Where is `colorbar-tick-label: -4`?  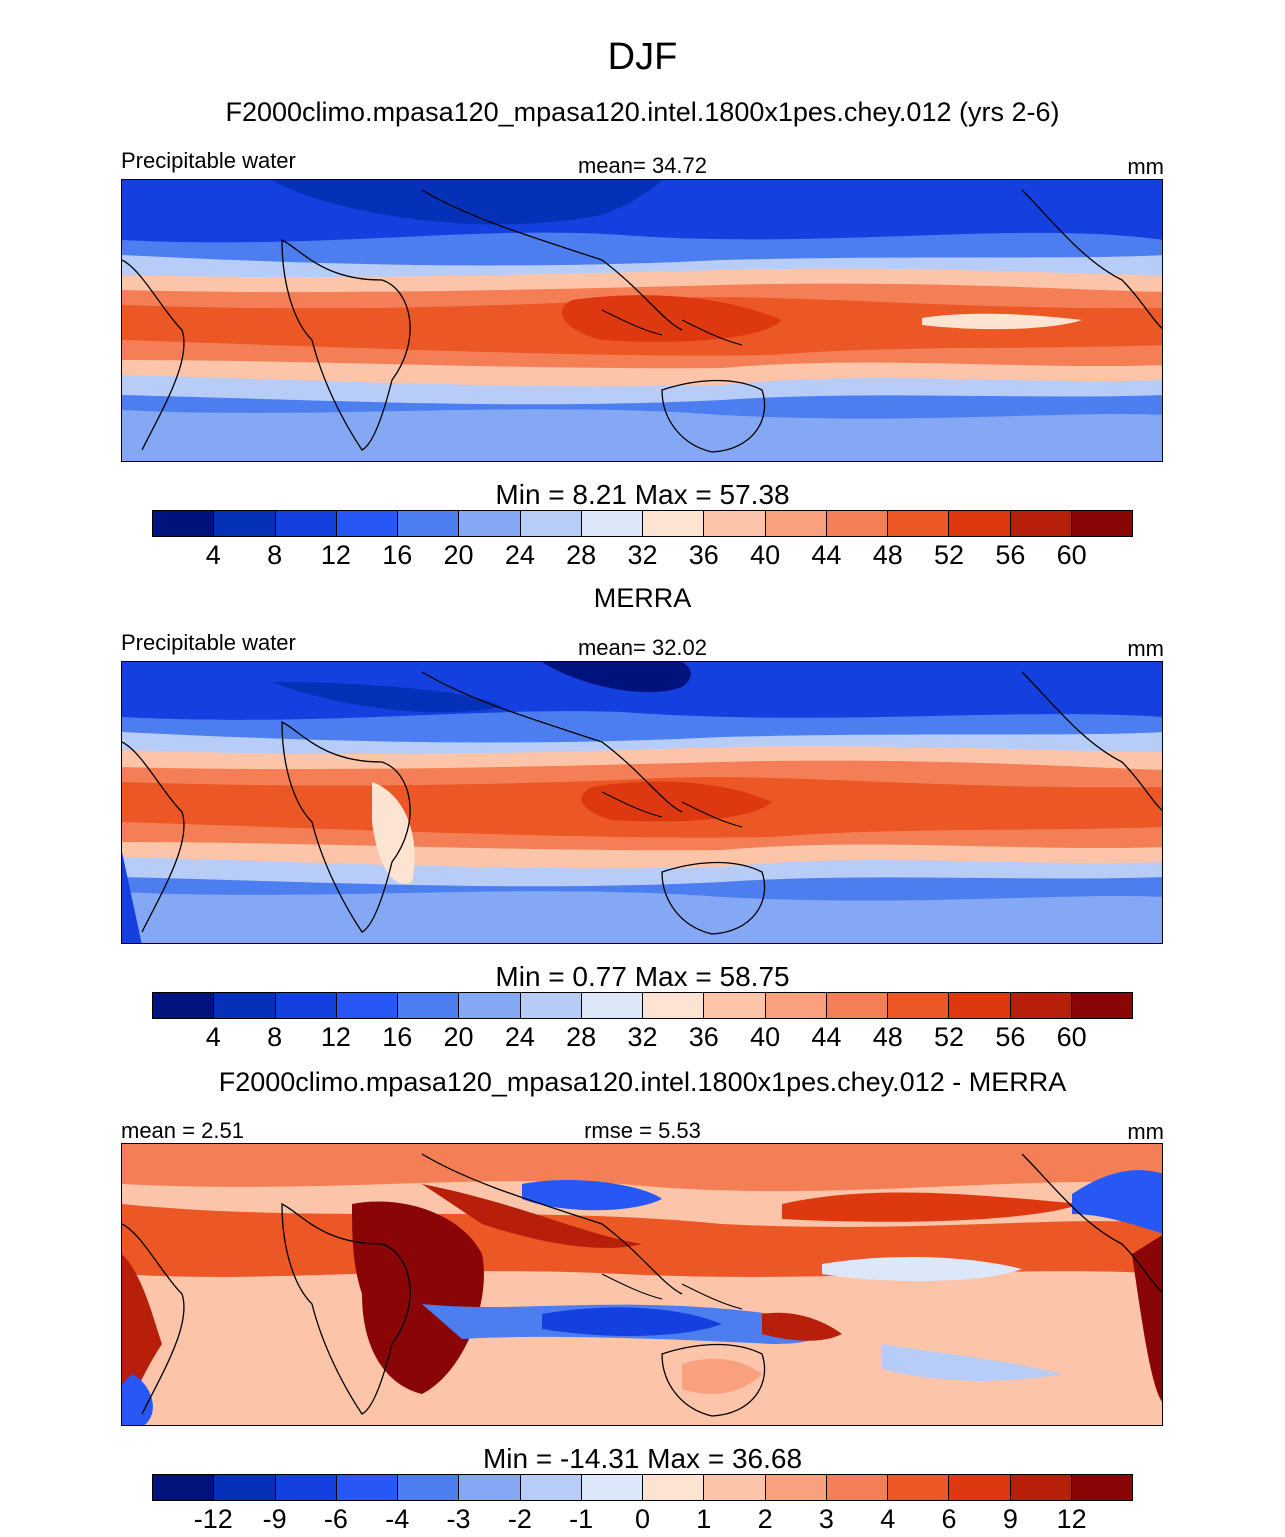
colorbar-tick-label: -4 is located at coordinates (397, 1519).